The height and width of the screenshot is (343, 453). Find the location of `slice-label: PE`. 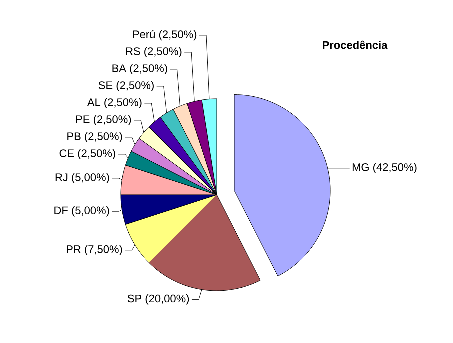

slice-label: PE is located at coordinates (83, 120).